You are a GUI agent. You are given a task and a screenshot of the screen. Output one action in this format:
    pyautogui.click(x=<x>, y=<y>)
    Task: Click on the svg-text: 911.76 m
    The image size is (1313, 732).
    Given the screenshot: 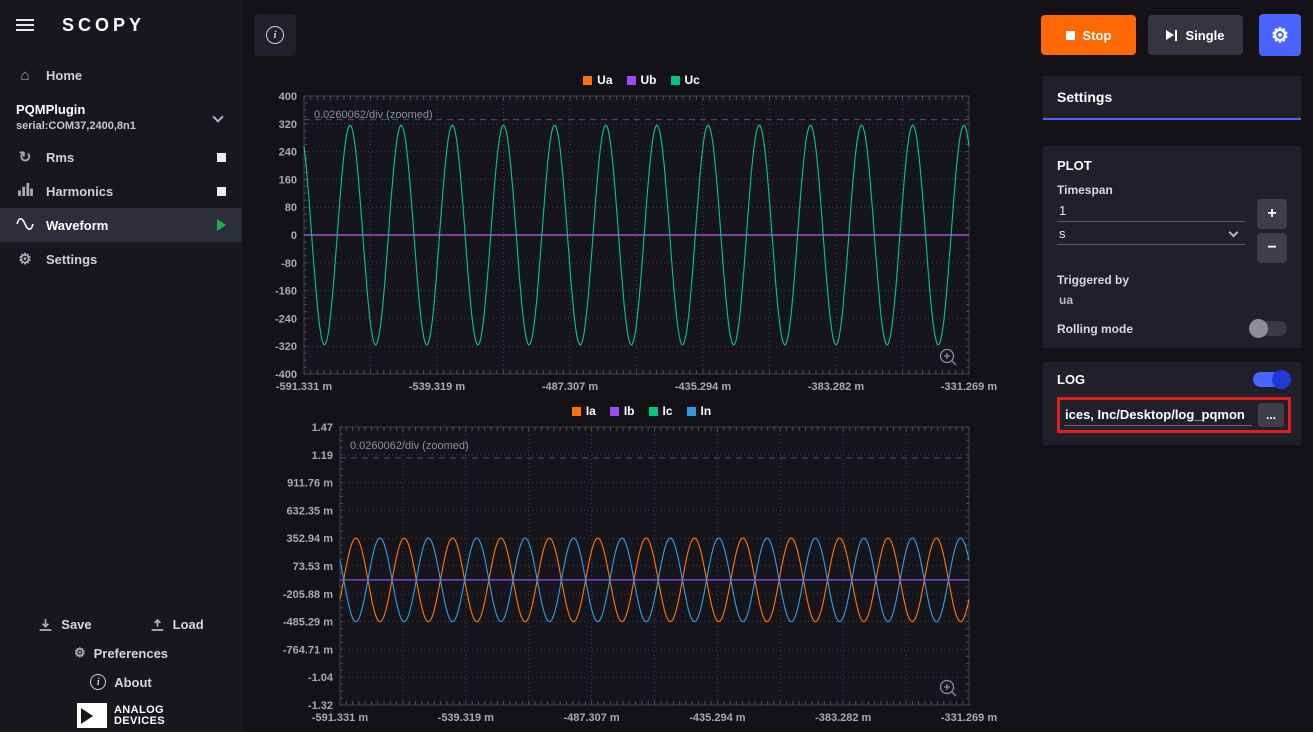 What is the action you would take?
    pyautogui.click(x=310, y=484)
    